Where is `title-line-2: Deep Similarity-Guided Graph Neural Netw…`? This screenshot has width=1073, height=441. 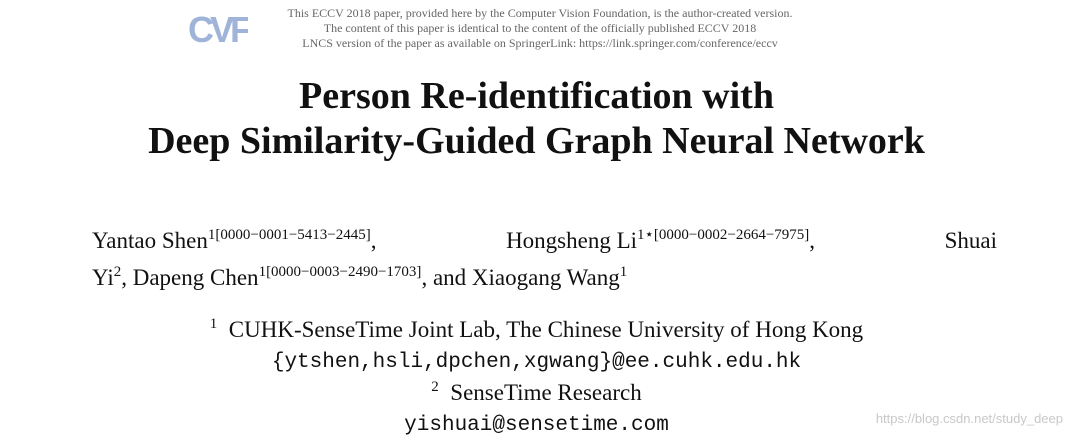
title-line-2: Deep Similarity-Guided Graph Neural Netw… is located at coordinates (536, 141).